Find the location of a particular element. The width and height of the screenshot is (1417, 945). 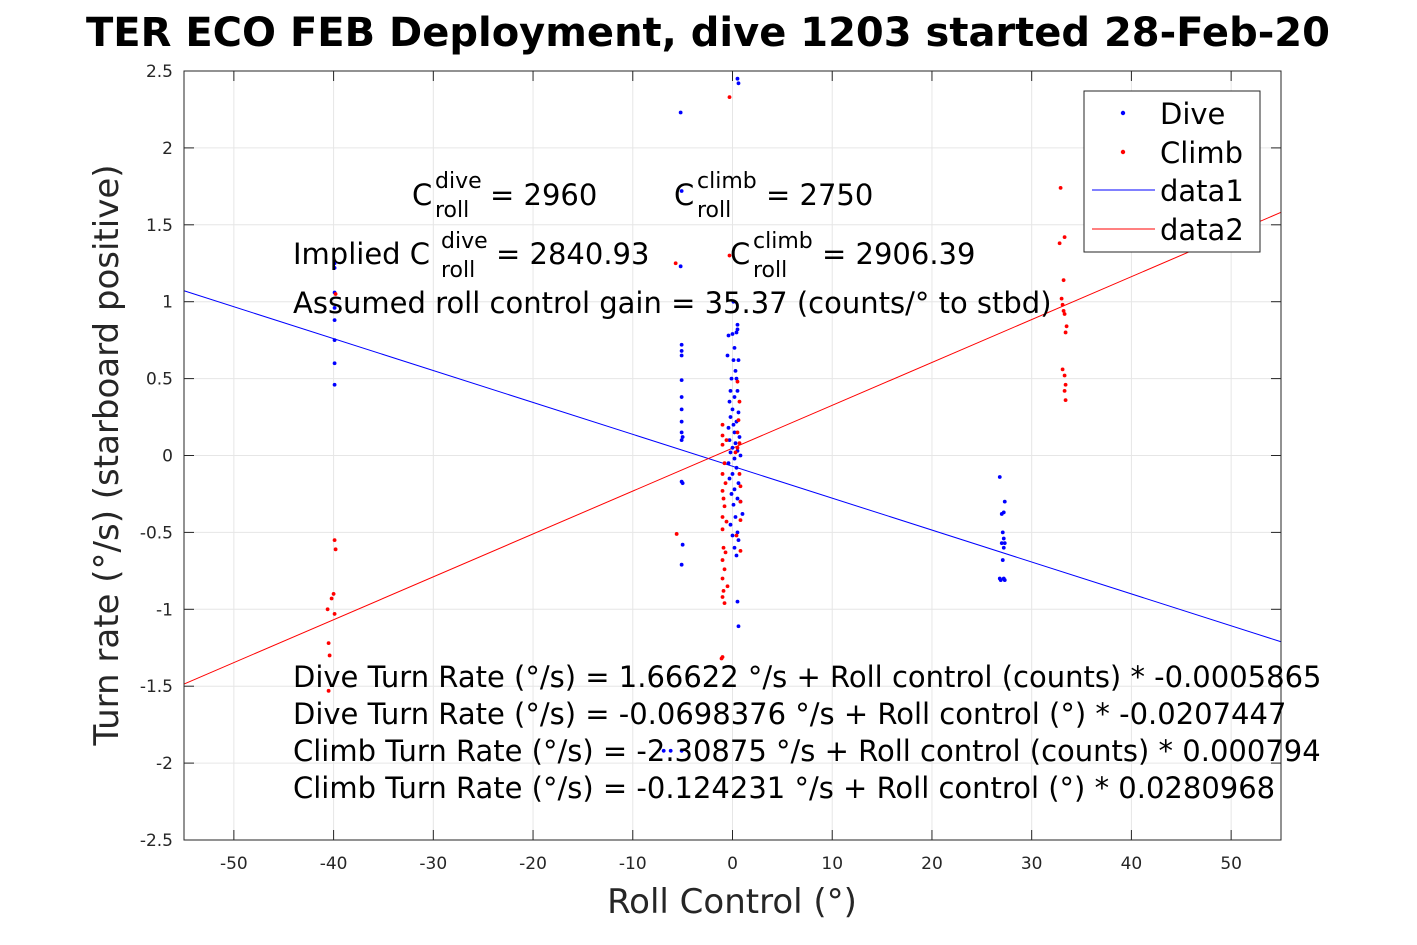

legend-label-data1: data1 is located at coordinates (1202, 191).